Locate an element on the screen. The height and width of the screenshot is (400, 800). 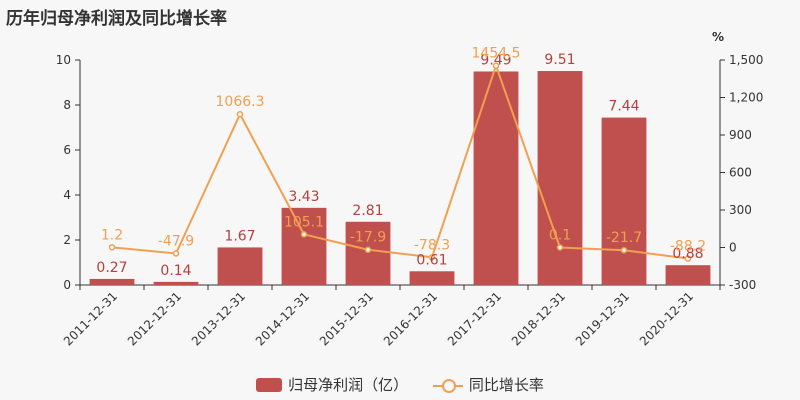
legend: 归母净利润（亿） 同比增长率 is located at coordinates (400, 385).